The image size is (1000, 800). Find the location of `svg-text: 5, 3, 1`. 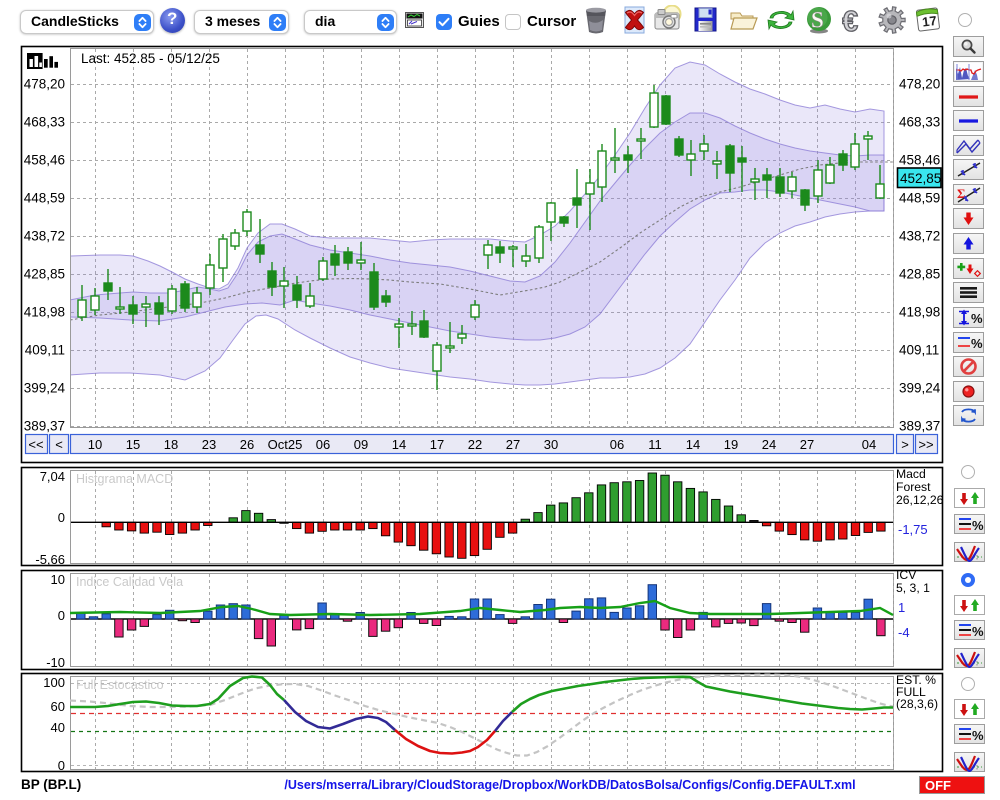

svg-text: 5, 3, 1 is located at coordinates (913, 588).